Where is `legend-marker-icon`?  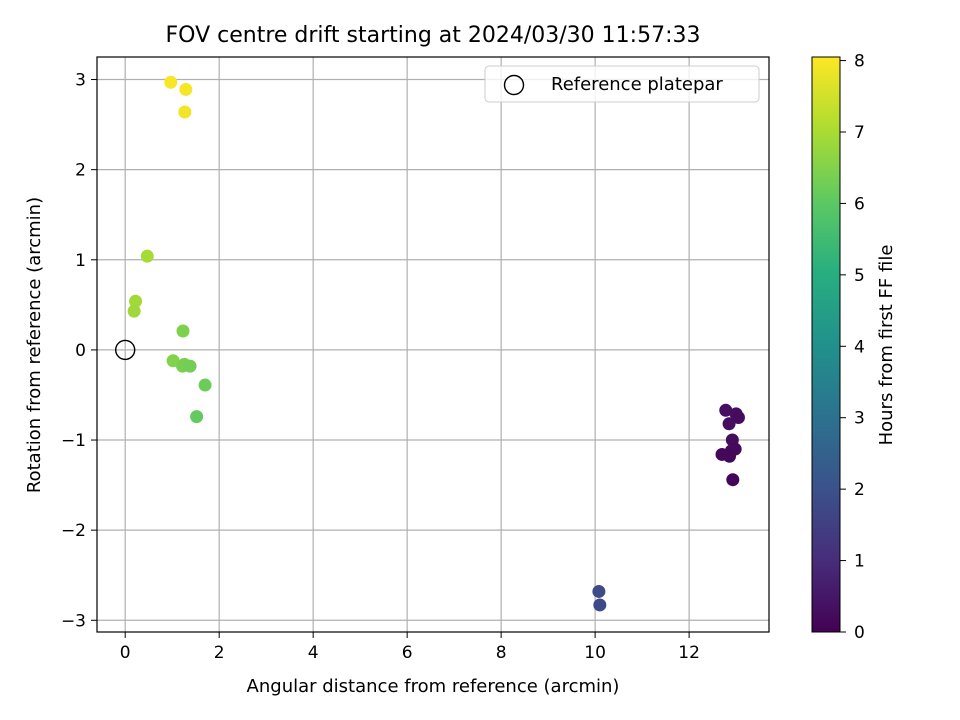
legend-marker-icon is located at coordinates (514, 85).